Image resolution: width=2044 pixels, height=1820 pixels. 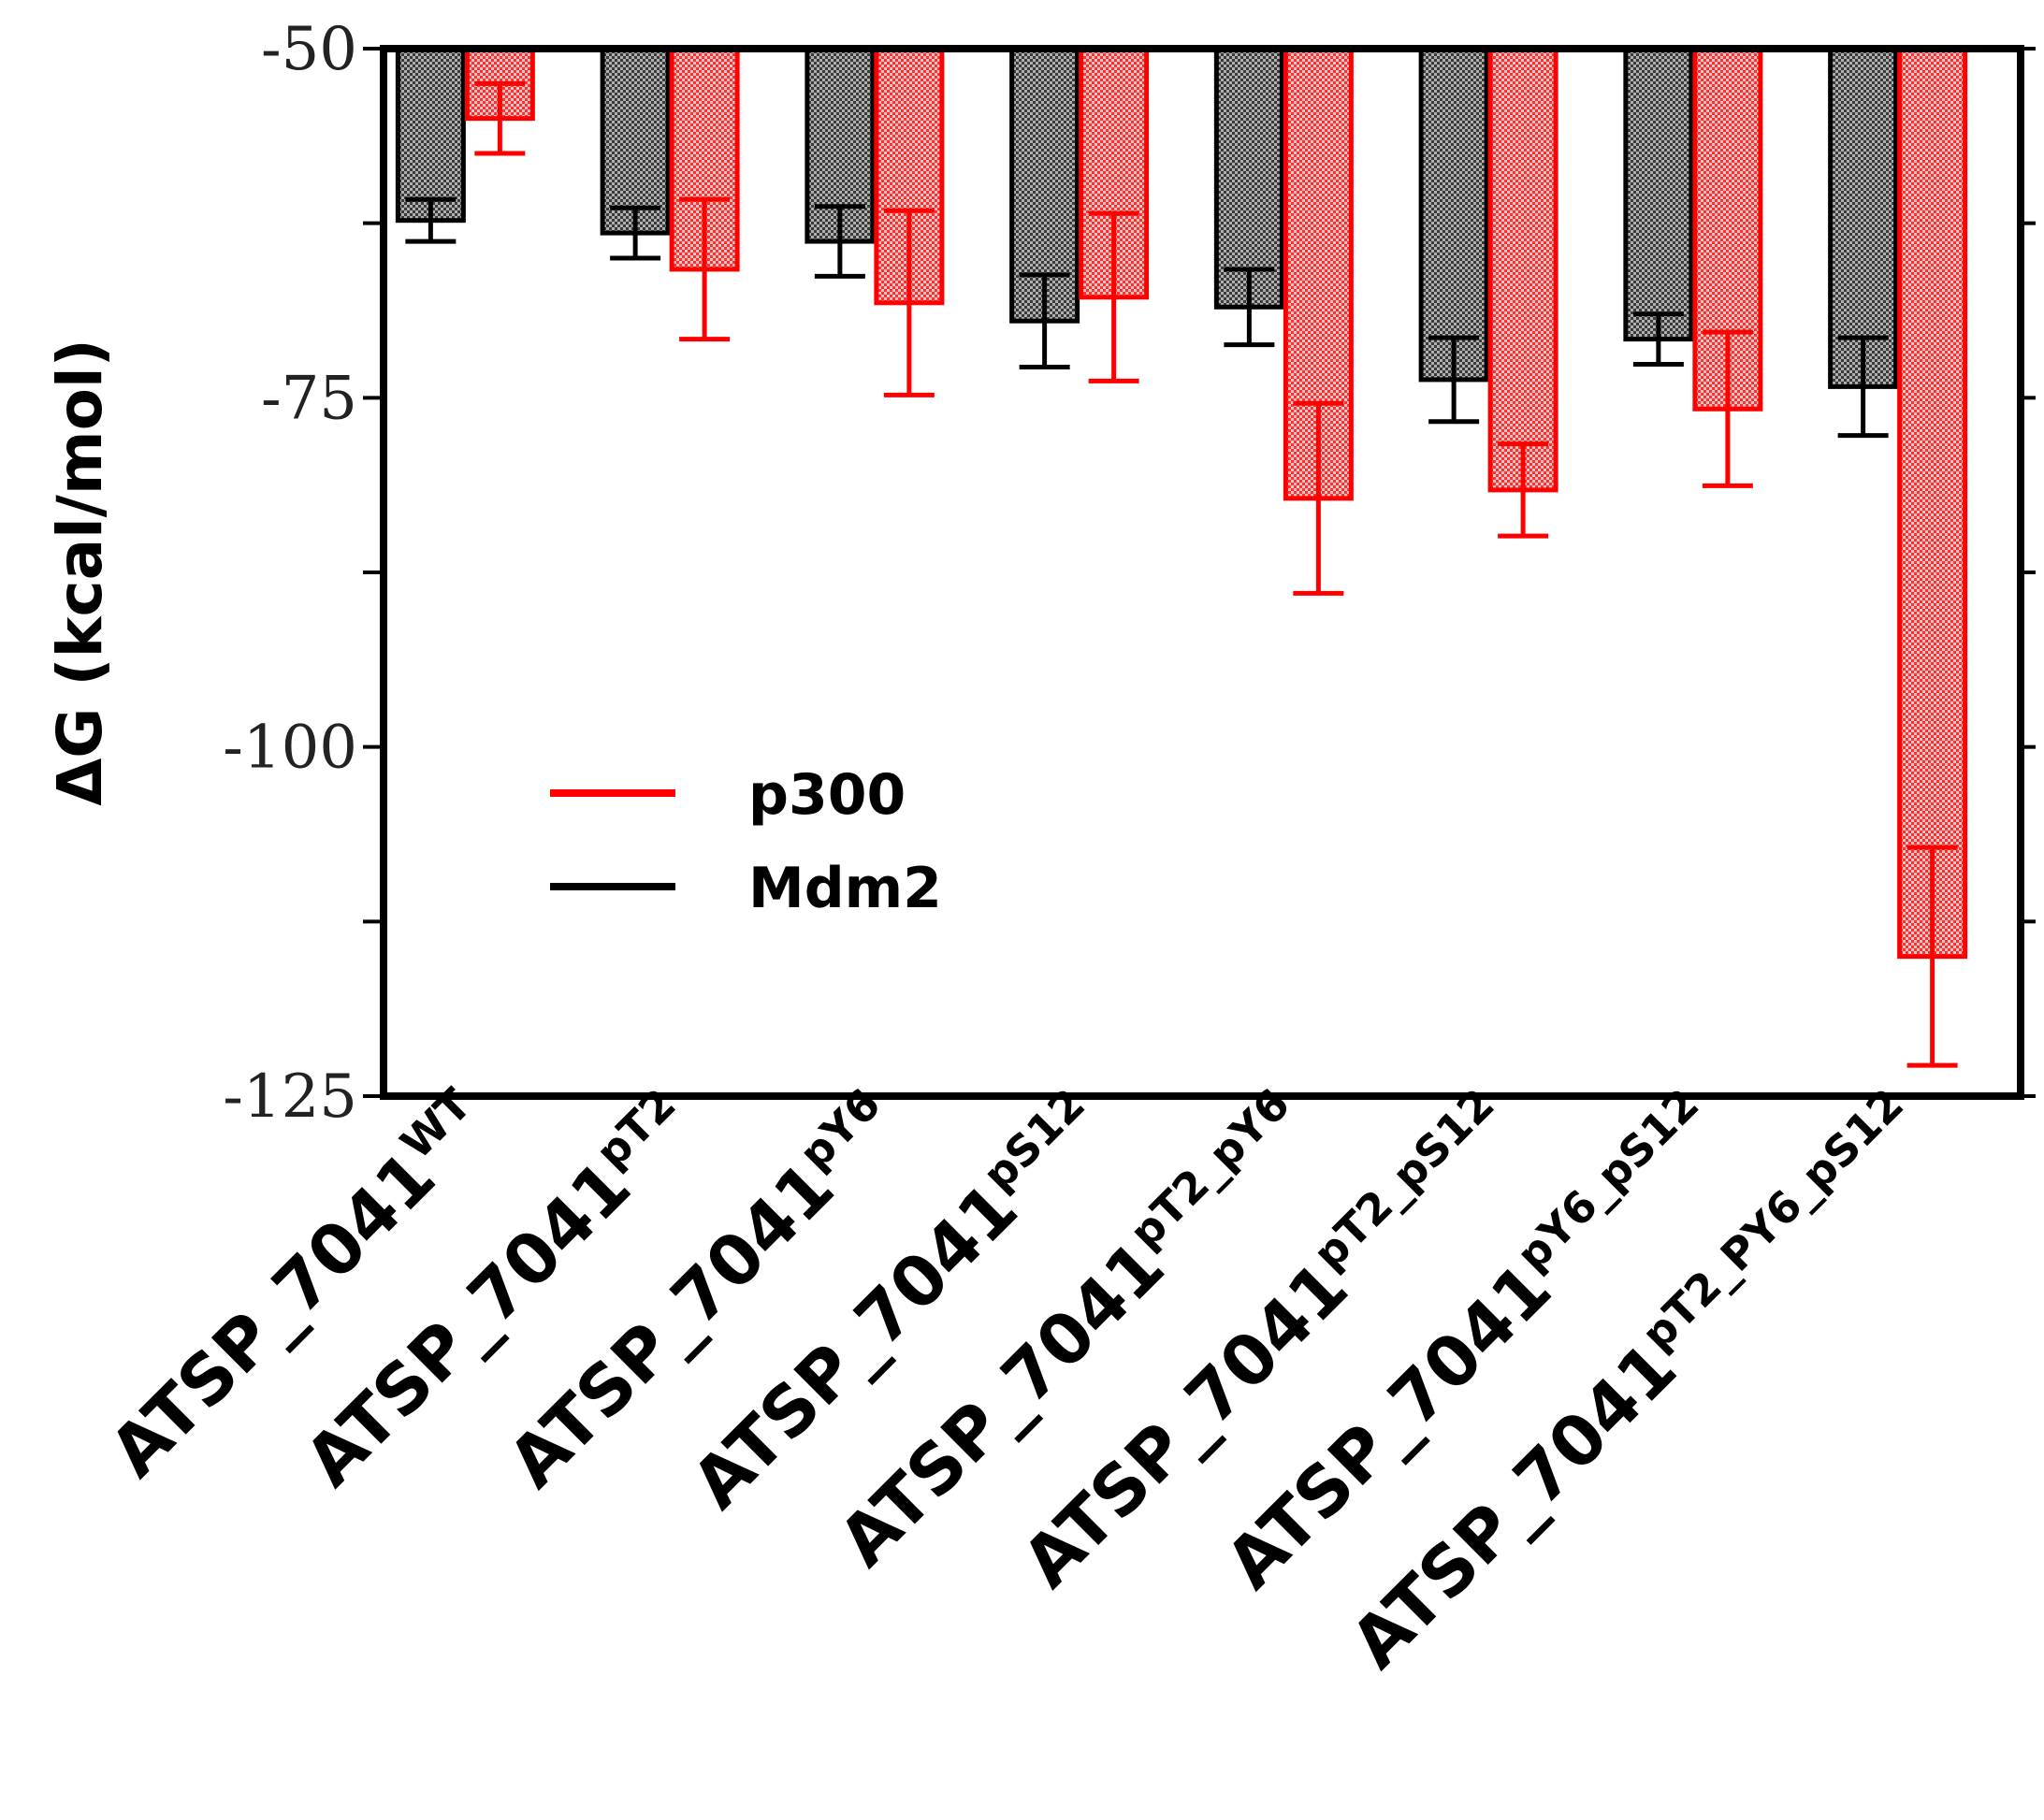 I want to click on y-tick-labels: -50 -75 -100 -125, so click(x=290, y=573).